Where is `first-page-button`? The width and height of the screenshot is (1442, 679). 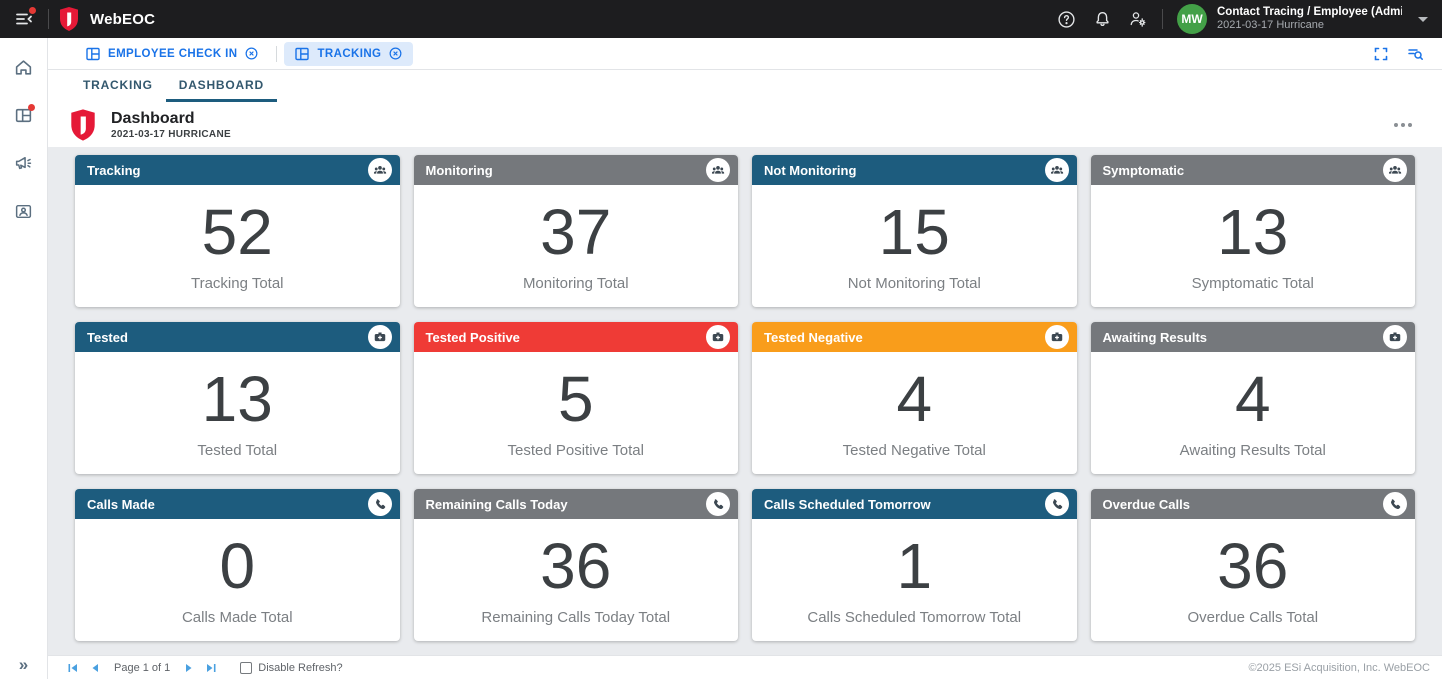 first-page-button is located at coordinates (73, 668).